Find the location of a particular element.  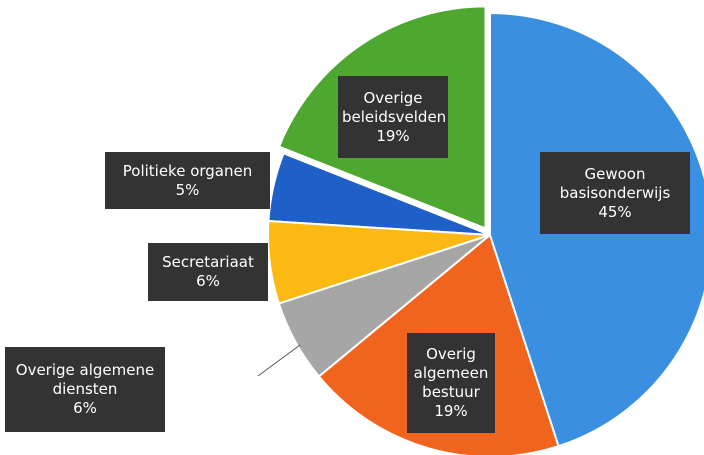

category-name: Overige beleidsvelden is located at coordinates (394, 107).